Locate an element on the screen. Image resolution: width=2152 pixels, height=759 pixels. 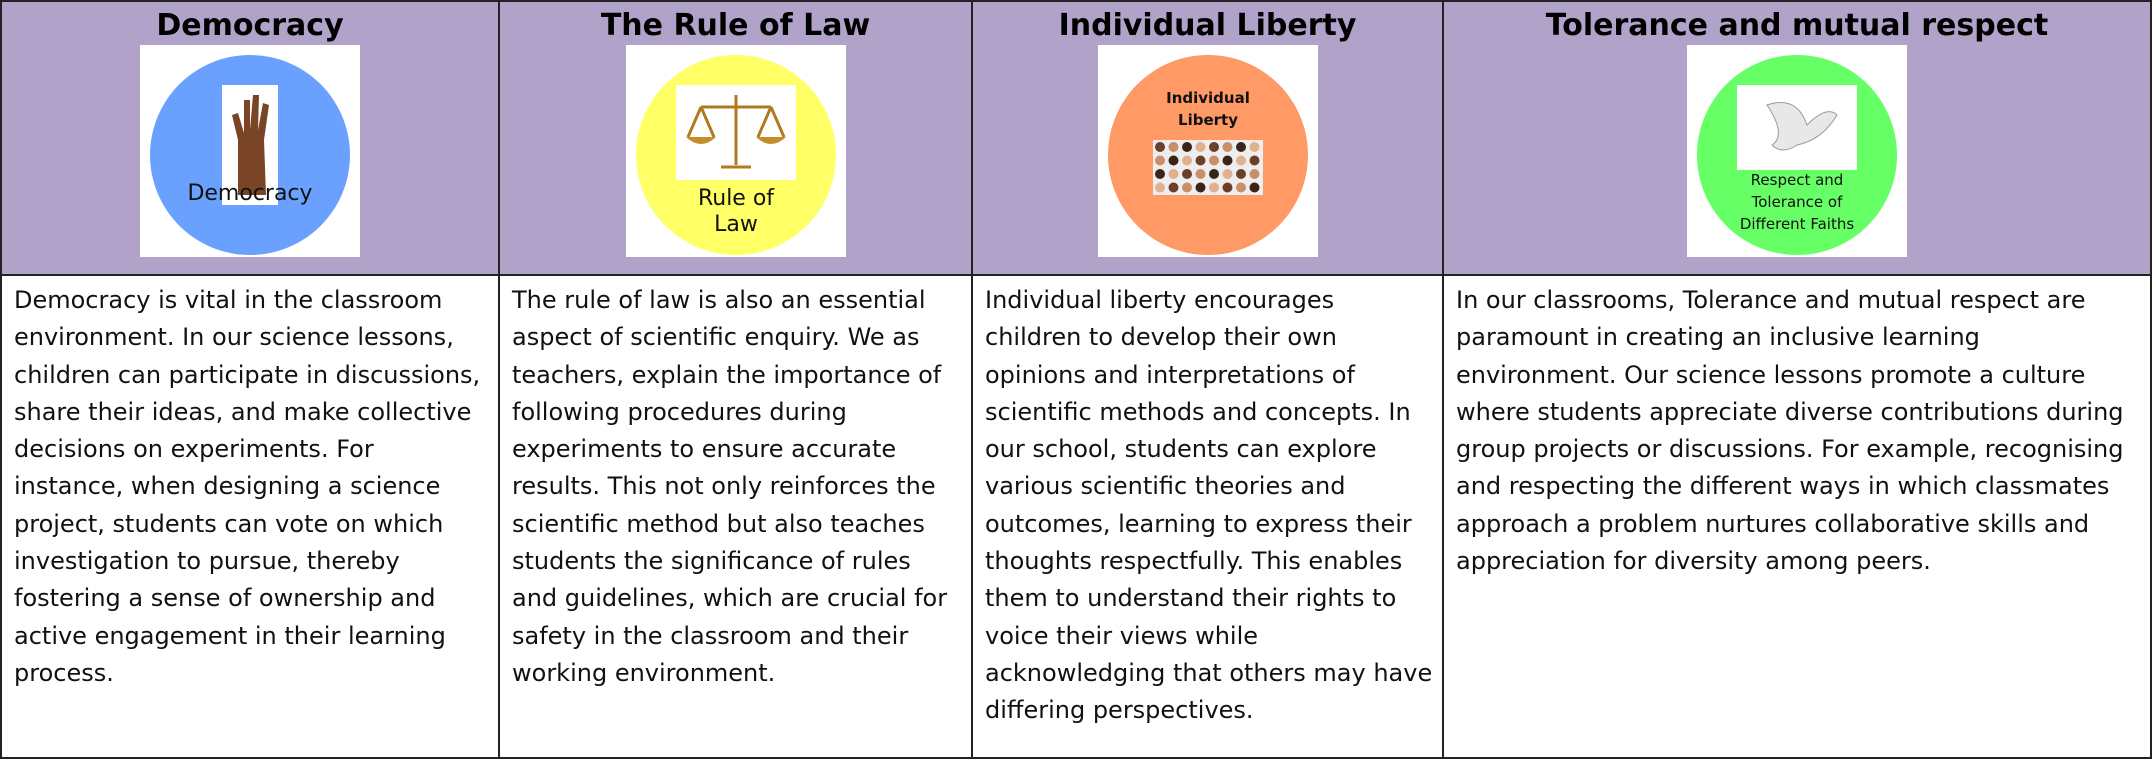
column-heading: Democracy is located at coordinates (250, 25).